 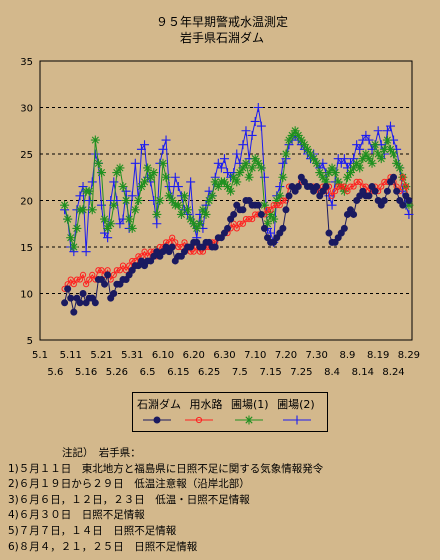 I want to click on x-tick-label: 8.19, so click(x=378, y=355).